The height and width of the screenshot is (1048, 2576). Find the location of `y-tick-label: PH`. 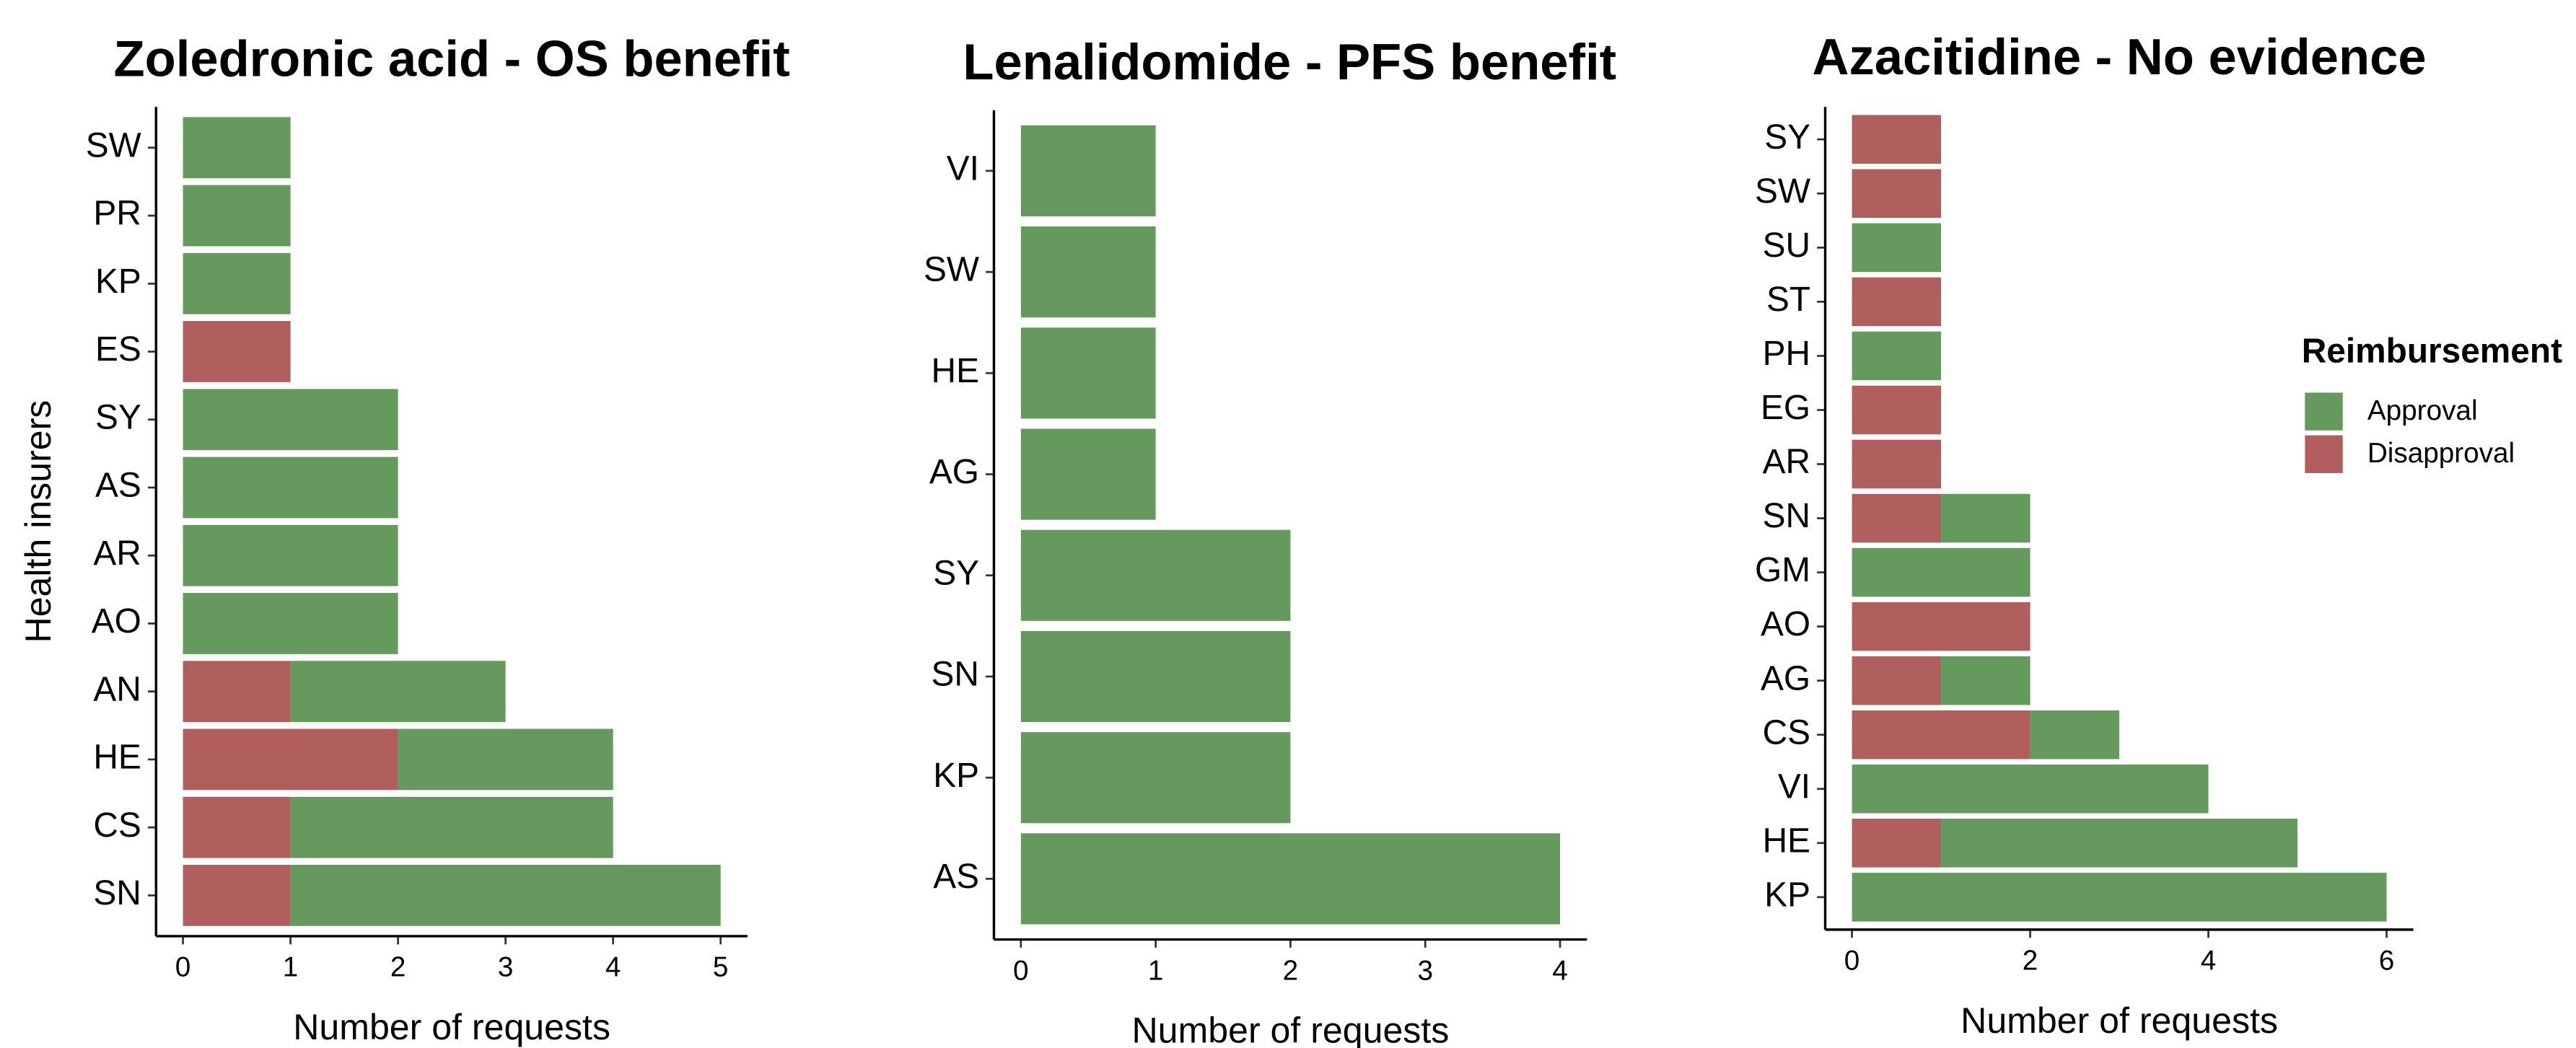

y-tick-label: PH is located at coordinates (1786, 354).